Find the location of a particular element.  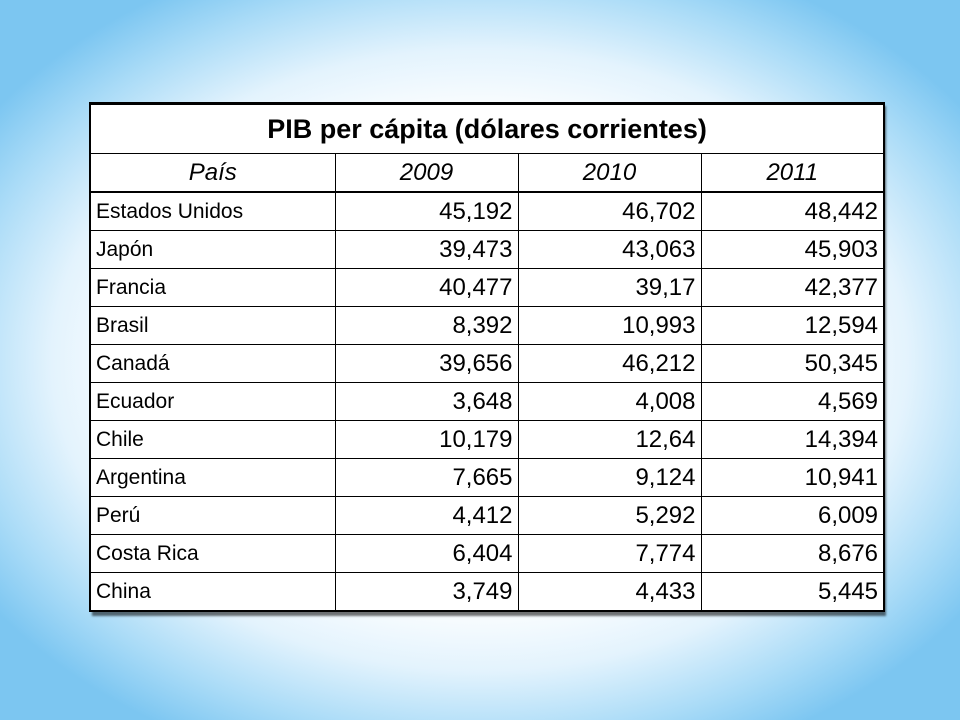

column-header-country: País is located at coordinates (212, 173).